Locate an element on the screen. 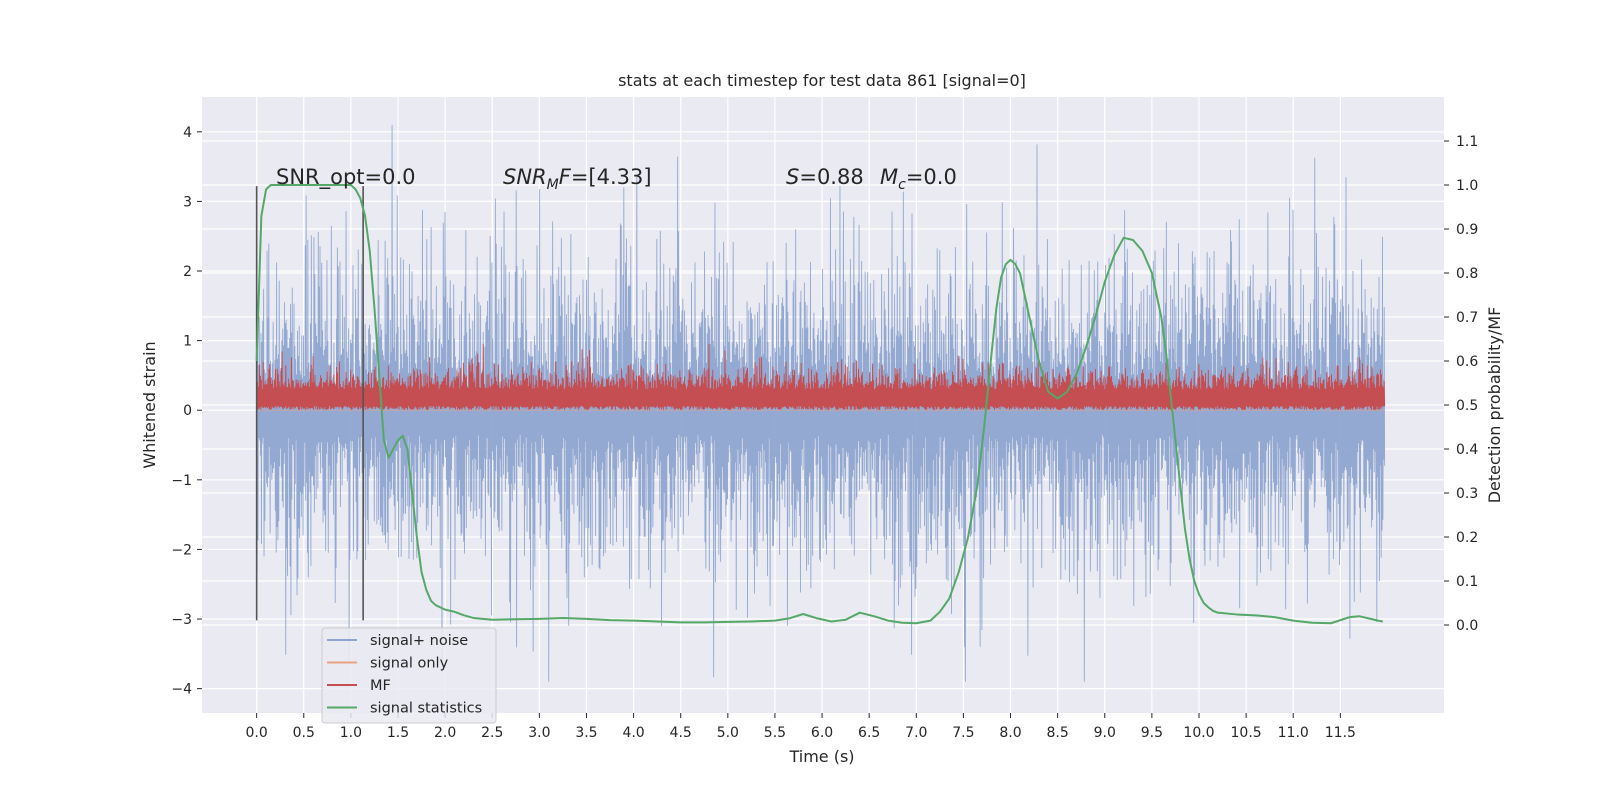 This screenshot has width=1600, height=800. y-right-tick-label: 0.5 is located at coordinates (1467, 406).